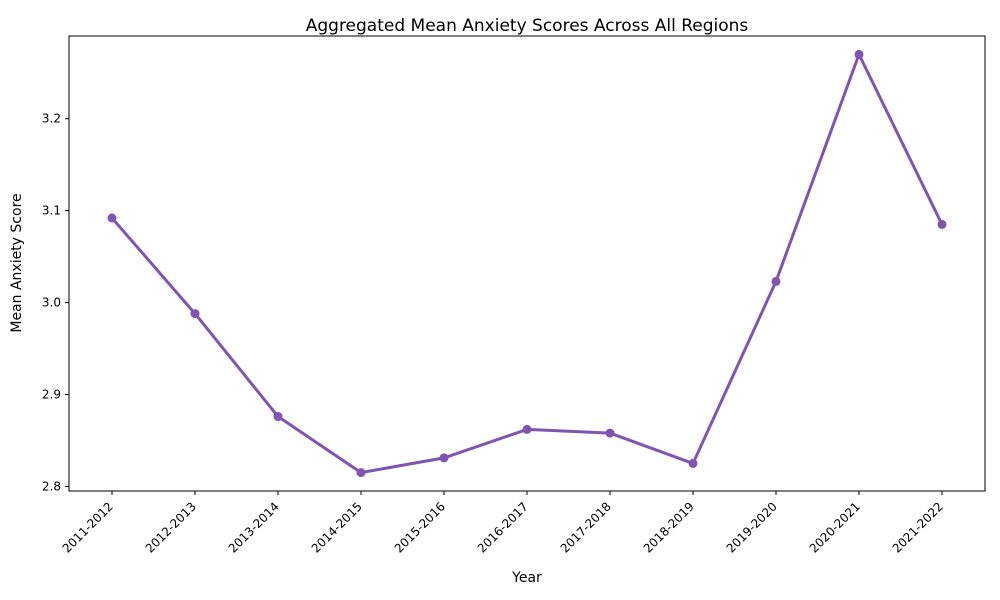 The height and width of the screenshot is (600, 1000). I want to click on y-tick-label: 3.2, so click(51, 119).